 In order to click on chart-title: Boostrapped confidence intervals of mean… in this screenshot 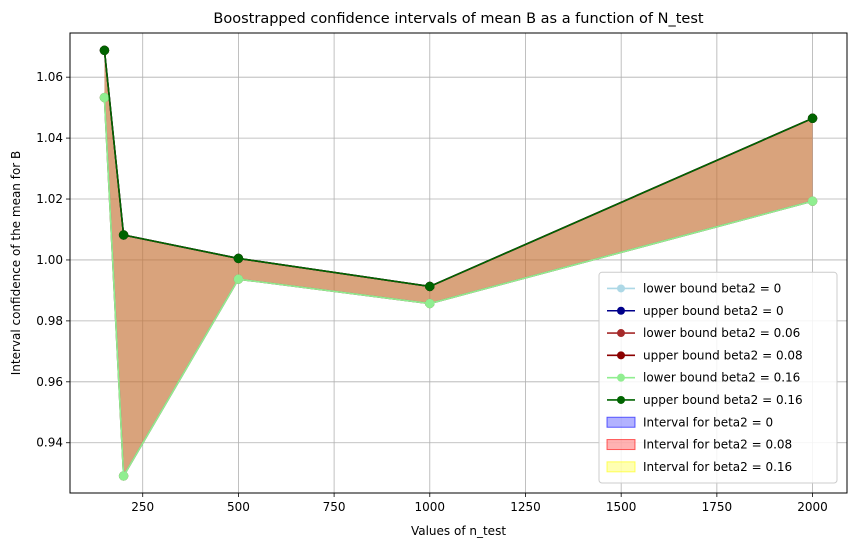, I will do `click(458, 19)`.